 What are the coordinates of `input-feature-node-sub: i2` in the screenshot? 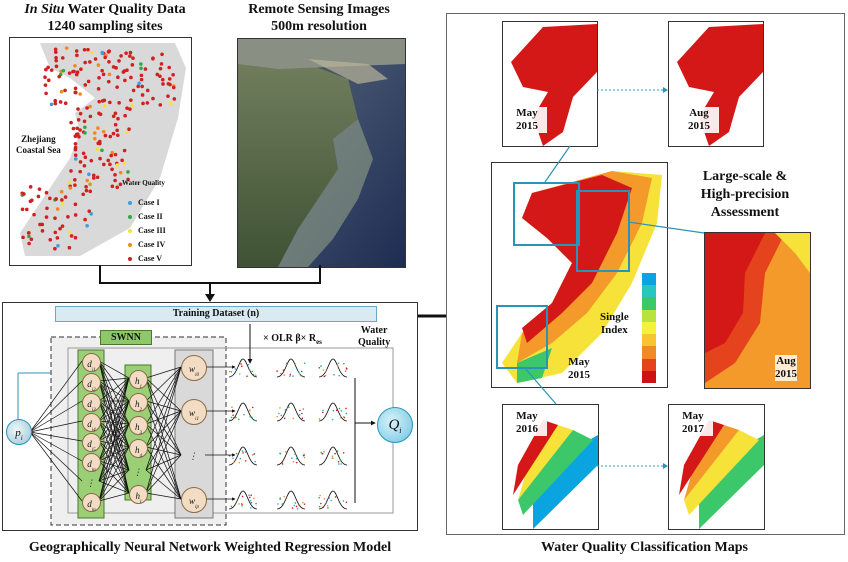 It's located at (93, 391).